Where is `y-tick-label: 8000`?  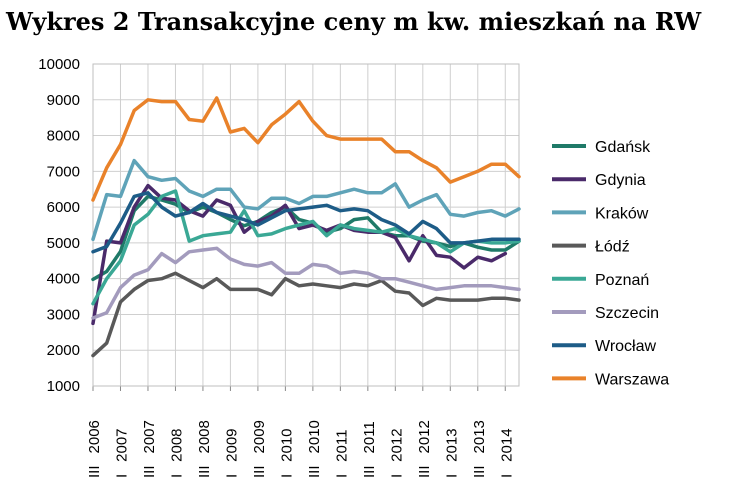
y-tick-label: 8000 is located at coordinates (63, 136).